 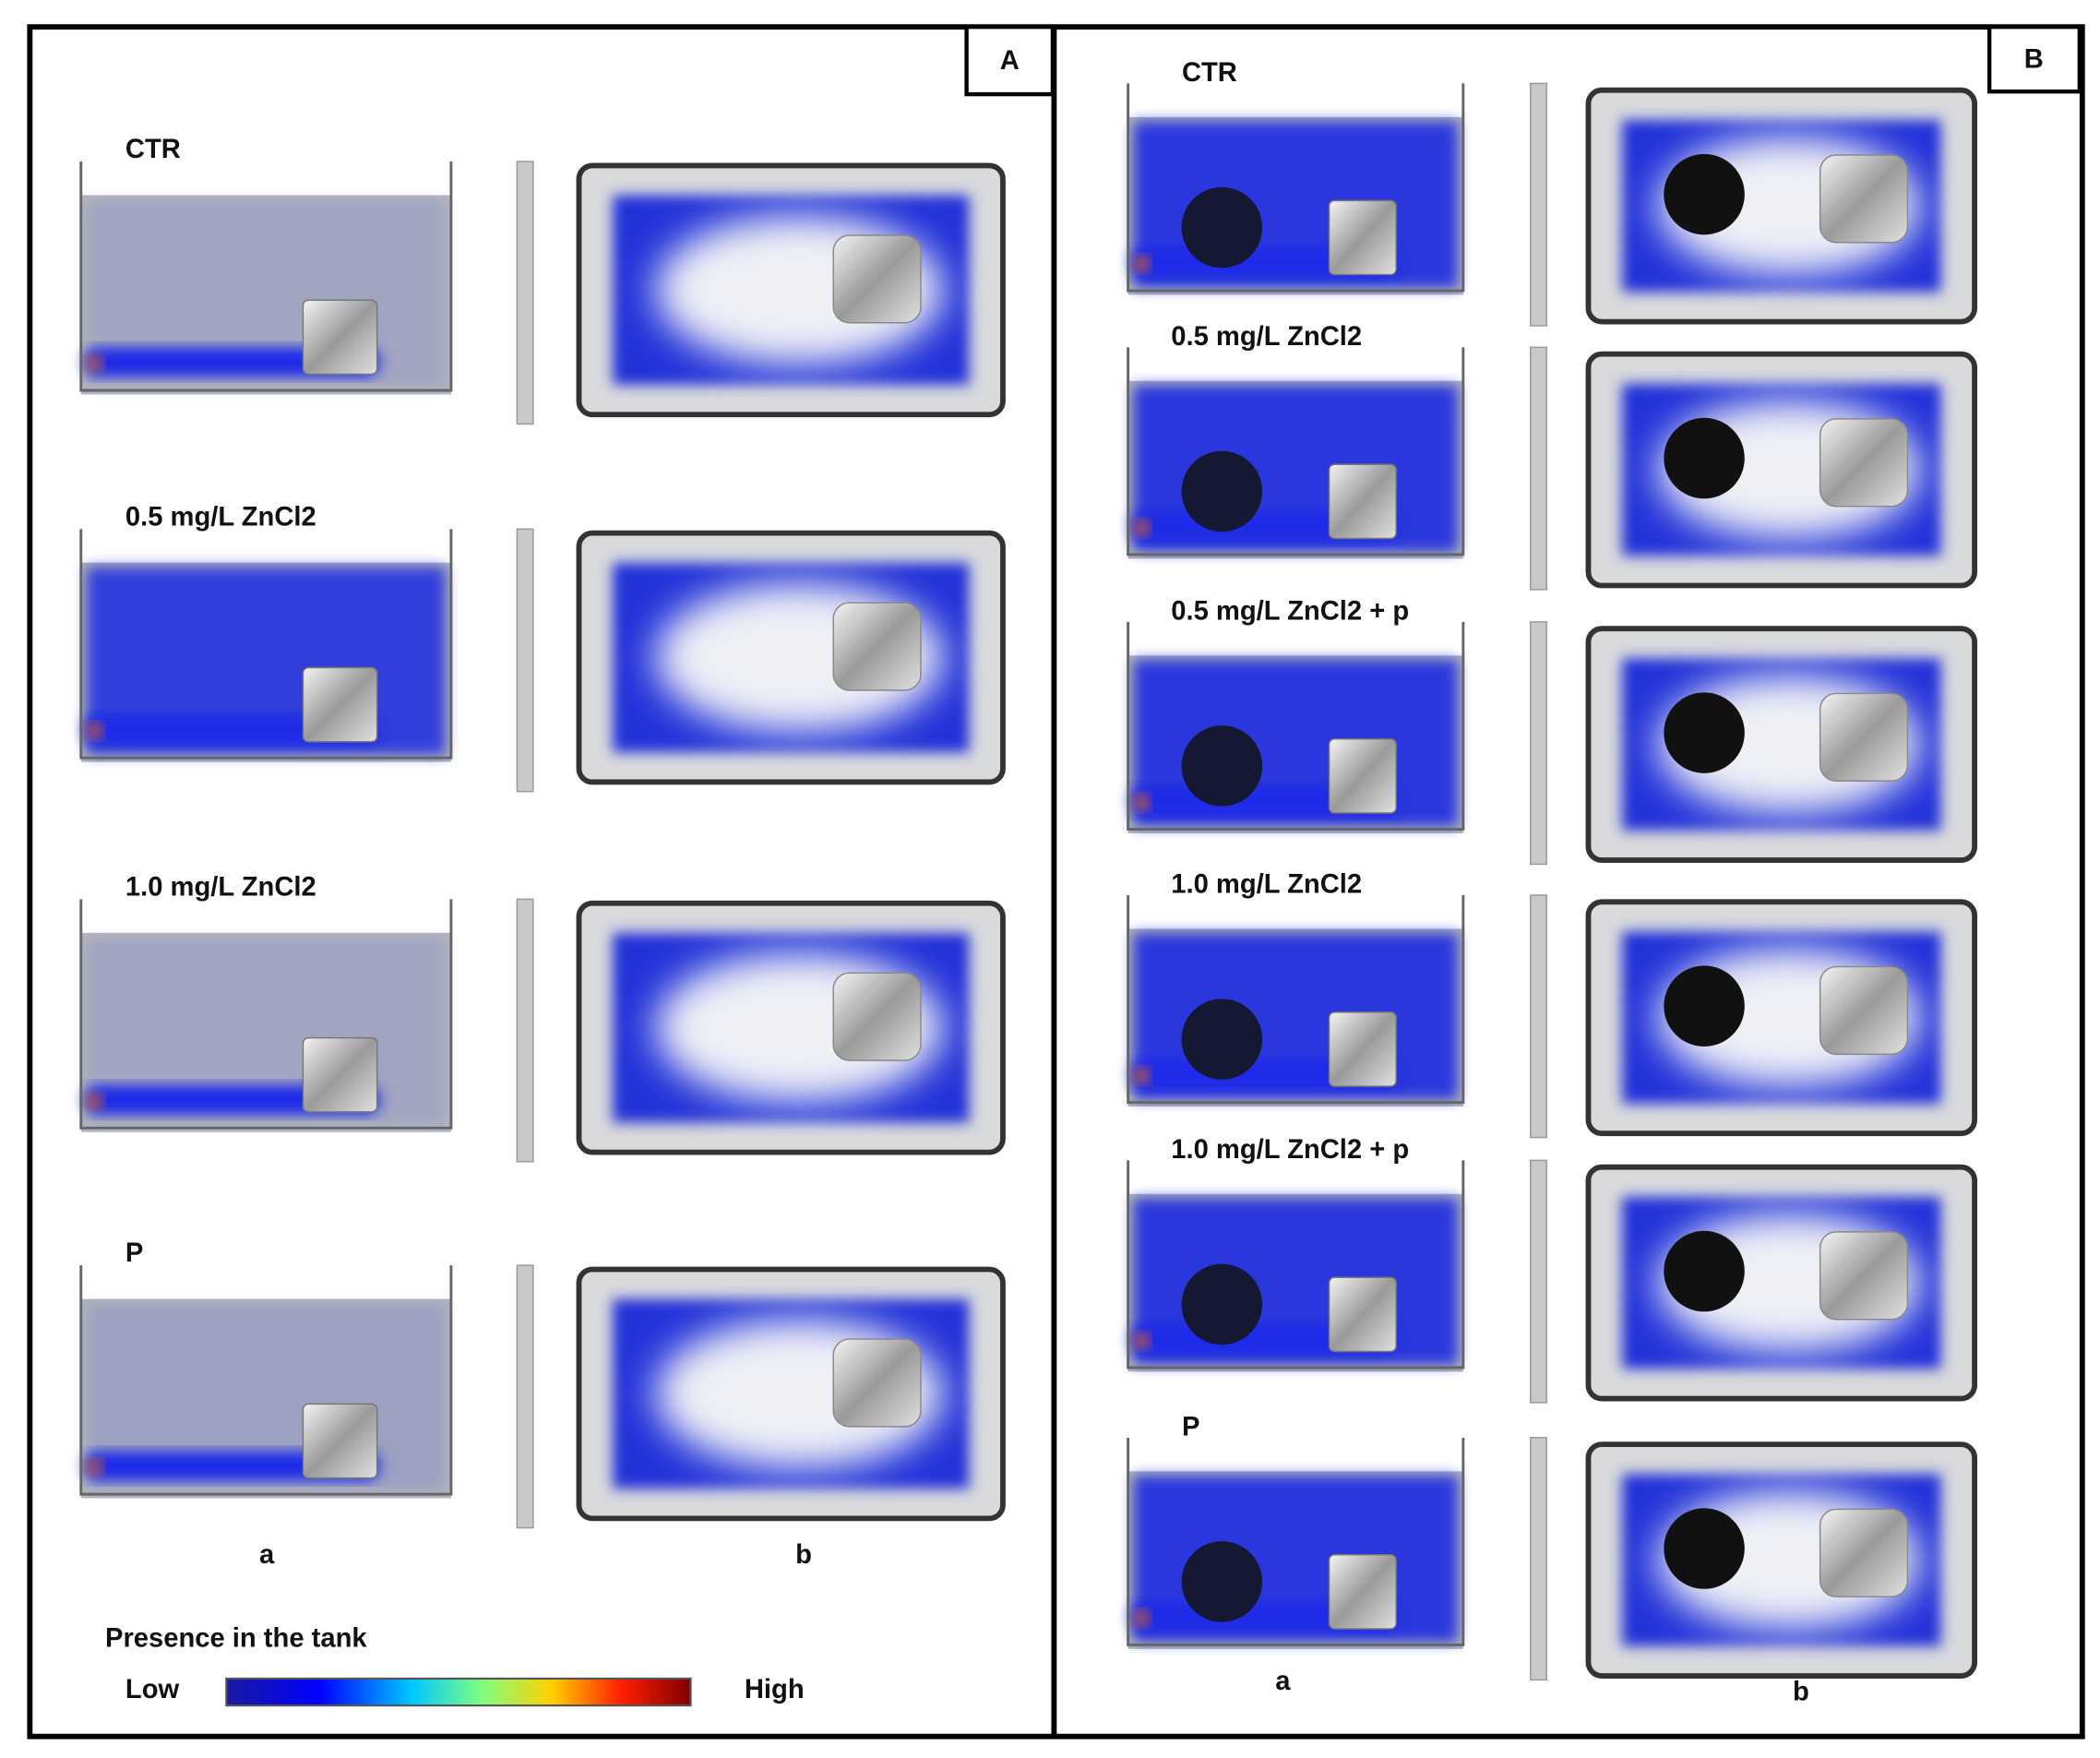 I want to click on row-label: 0.5 mg/L ZnCl2 + p, so click(x=1290, y=611).